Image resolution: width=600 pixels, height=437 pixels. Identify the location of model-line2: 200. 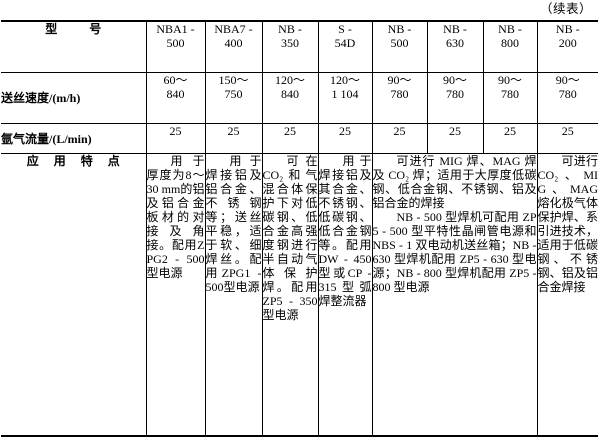
(567, 43).